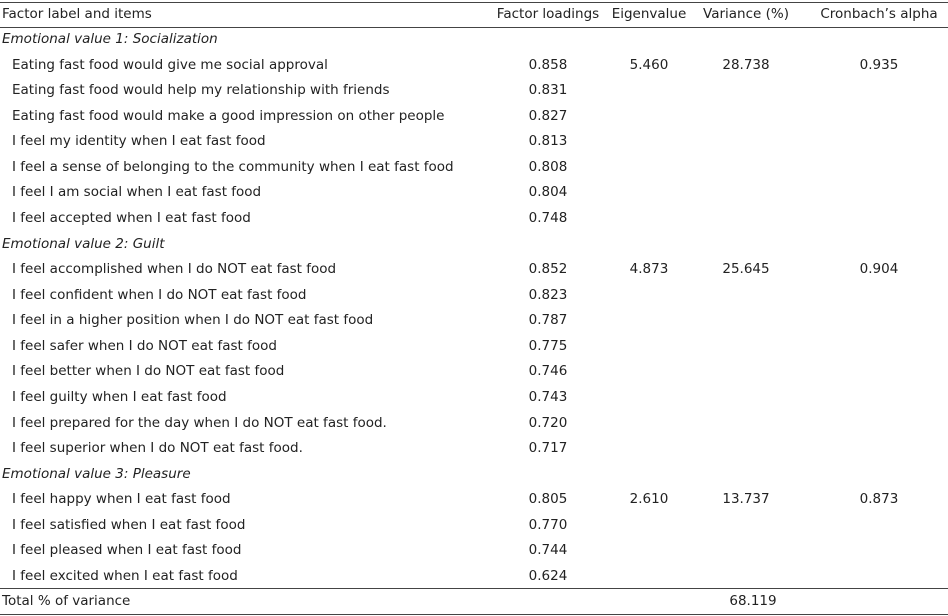  What do you see at coordinates (548, 192) in the screenshot?
I see `factor-loading: 0.804` at bounding box center [548, 192].